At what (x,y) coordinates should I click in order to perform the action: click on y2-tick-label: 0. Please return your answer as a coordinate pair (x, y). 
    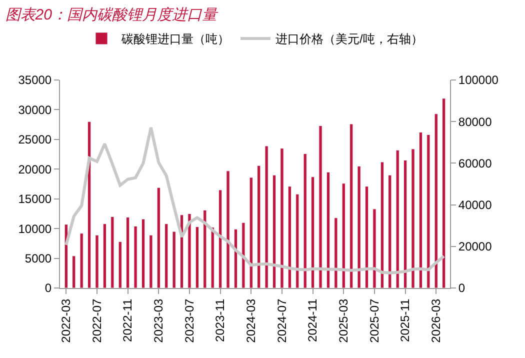
    Looking at the image, I should click on (462, 288).